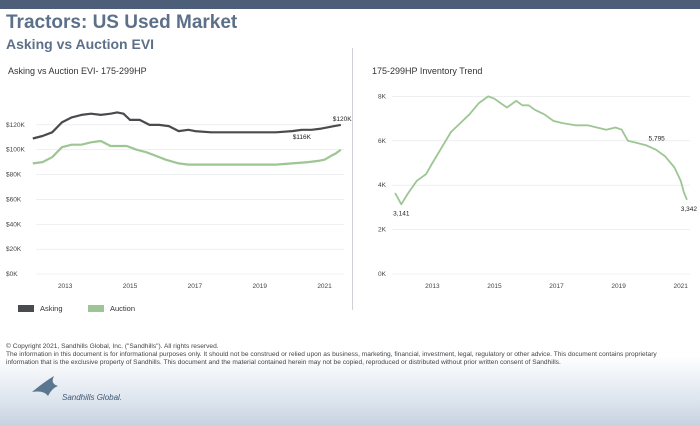 Image resolution: width=700 pixels, height=426 pixels. What do you see at coordinates (342, 119) in the screenshot?
I see `data-label: $120K` at bounding box center [342, 119].